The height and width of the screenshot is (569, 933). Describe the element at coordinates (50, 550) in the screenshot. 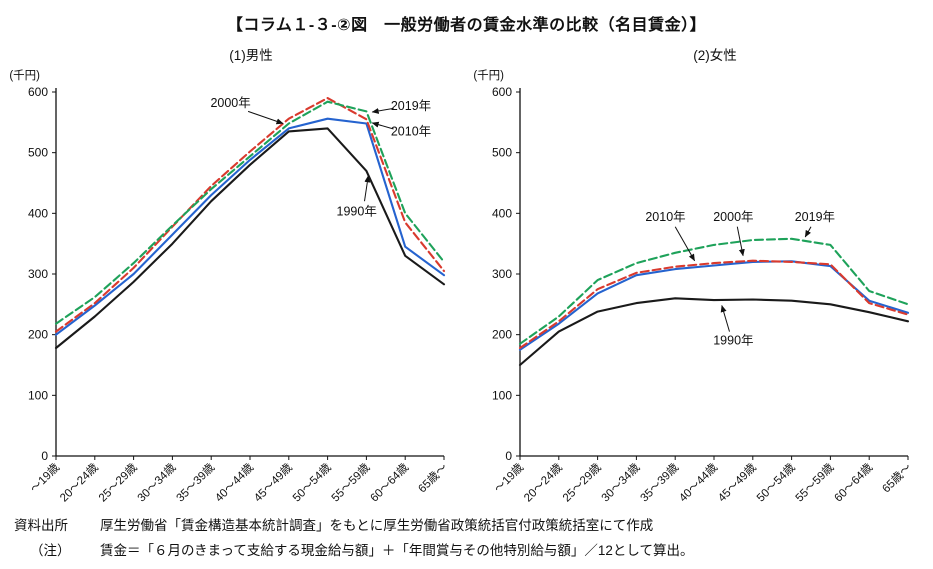

I see `note-label: （注）` at that location.